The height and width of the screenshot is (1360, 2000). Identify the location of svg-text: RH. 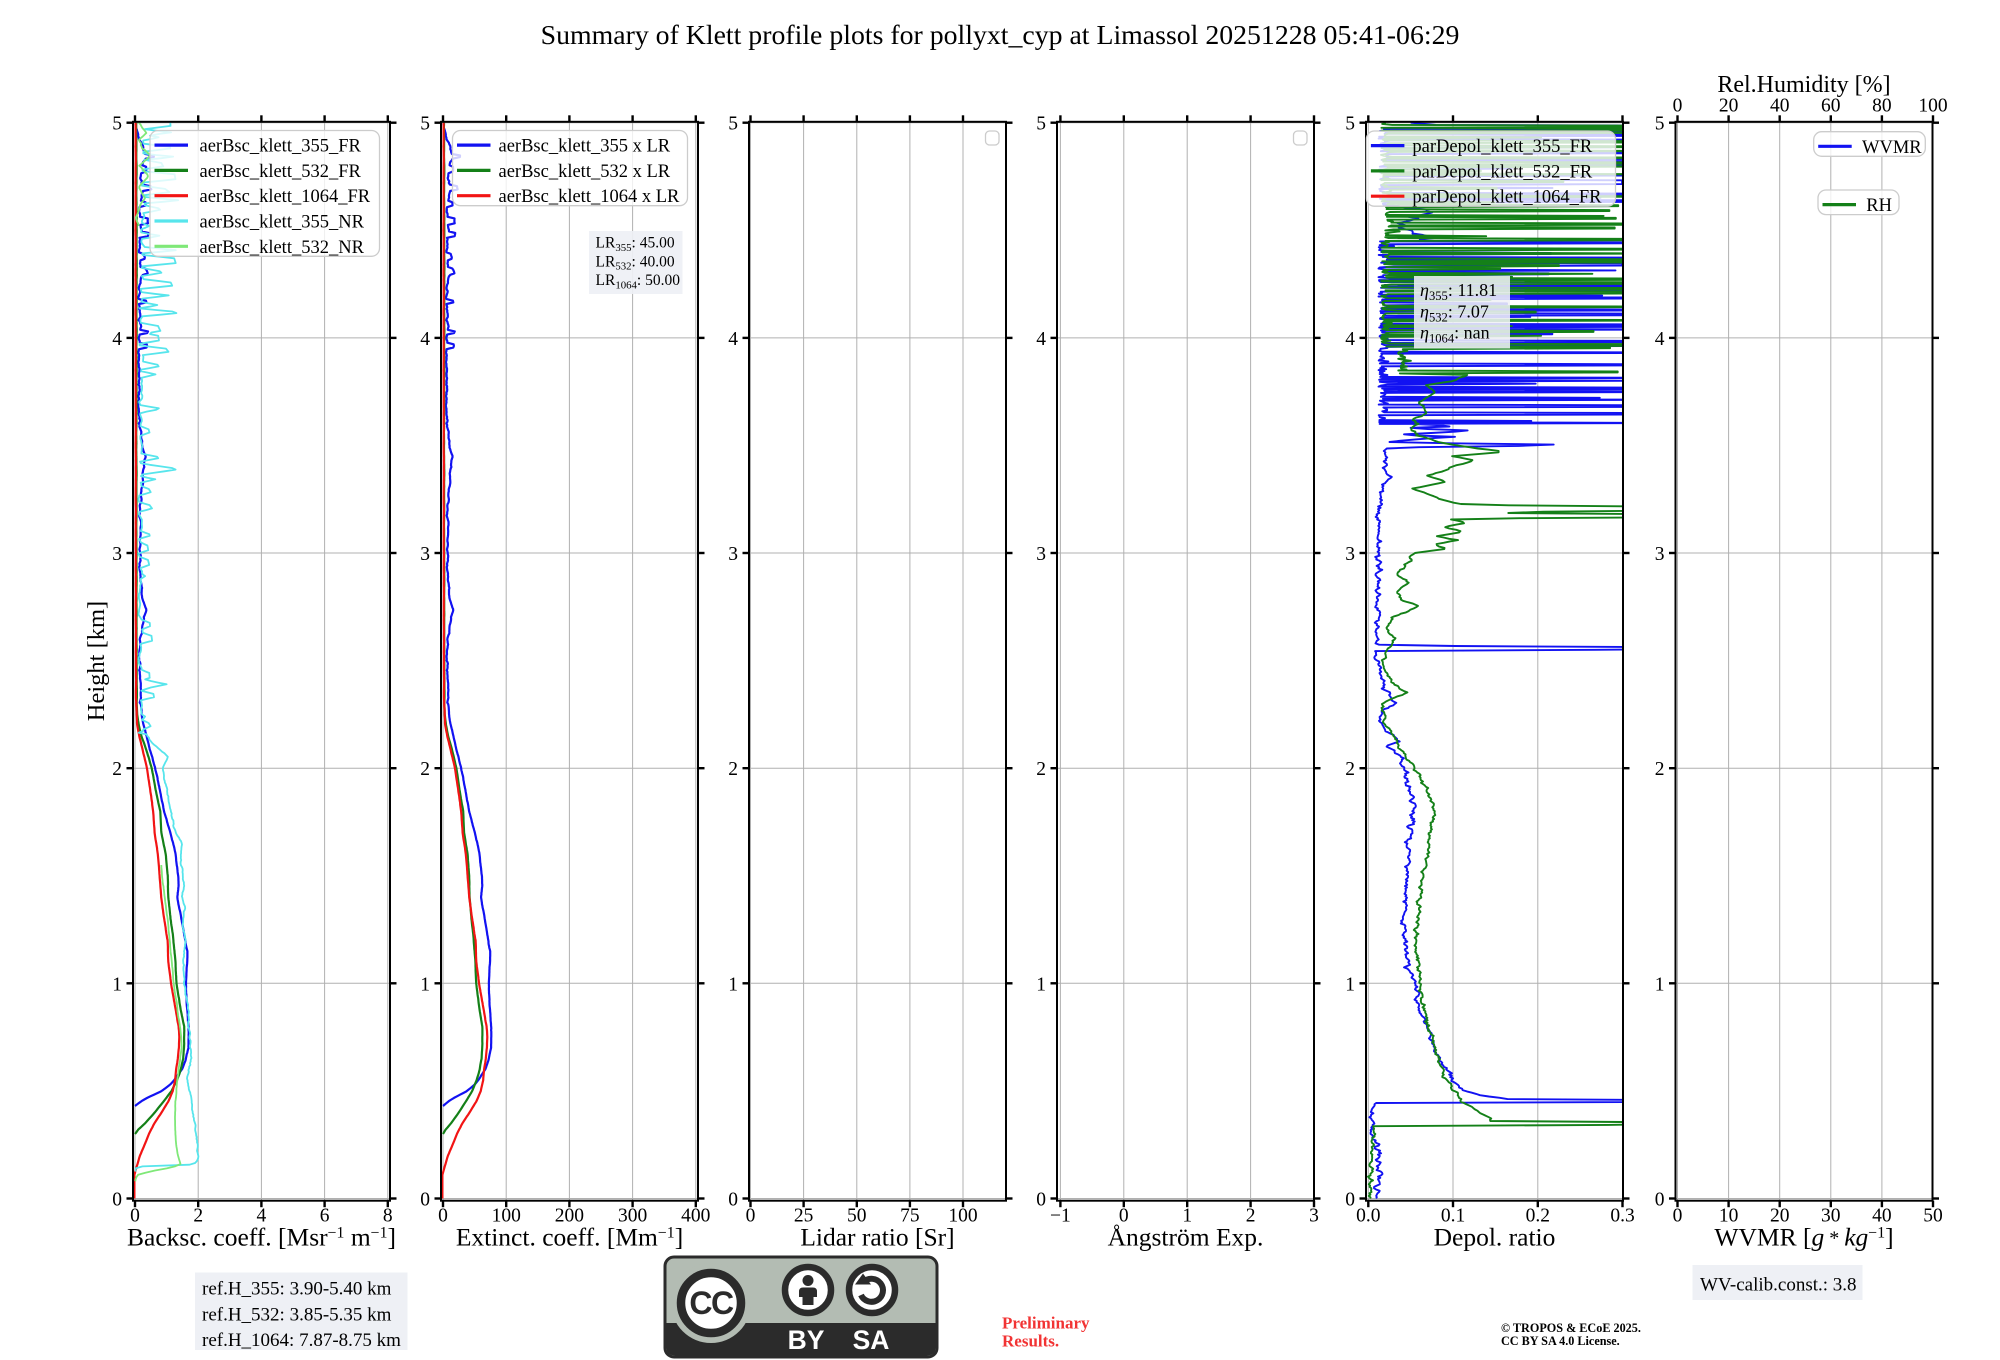
(1879, 206).